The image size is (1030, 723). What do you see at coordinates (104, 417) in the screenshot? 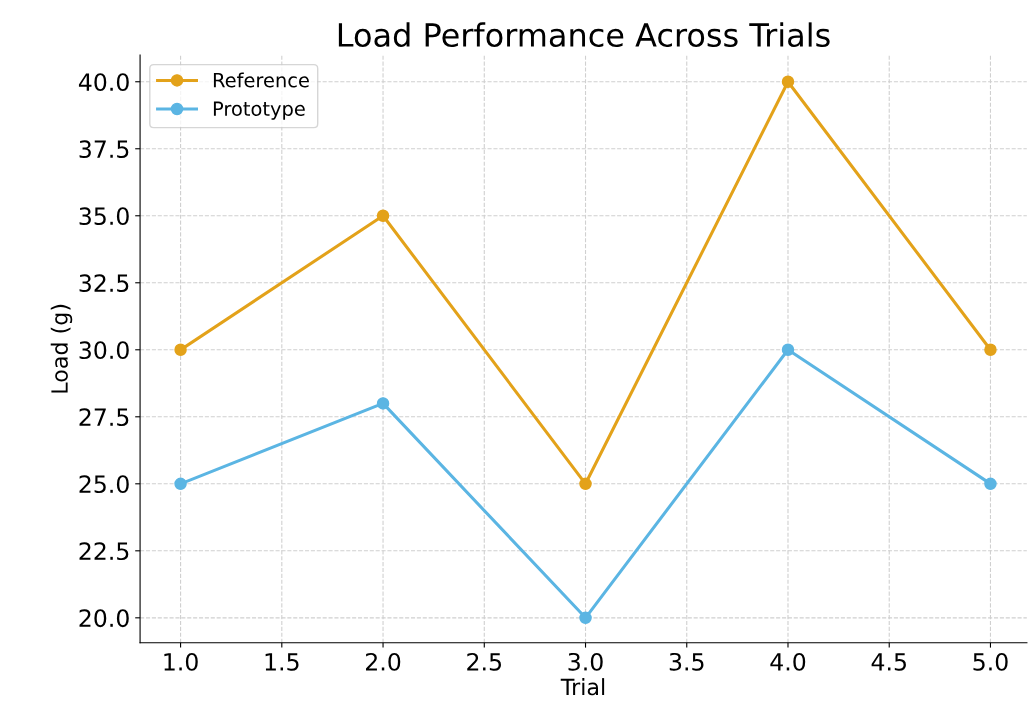
I see `y-tick-label: 27.5` at bounding box center [104, 417].